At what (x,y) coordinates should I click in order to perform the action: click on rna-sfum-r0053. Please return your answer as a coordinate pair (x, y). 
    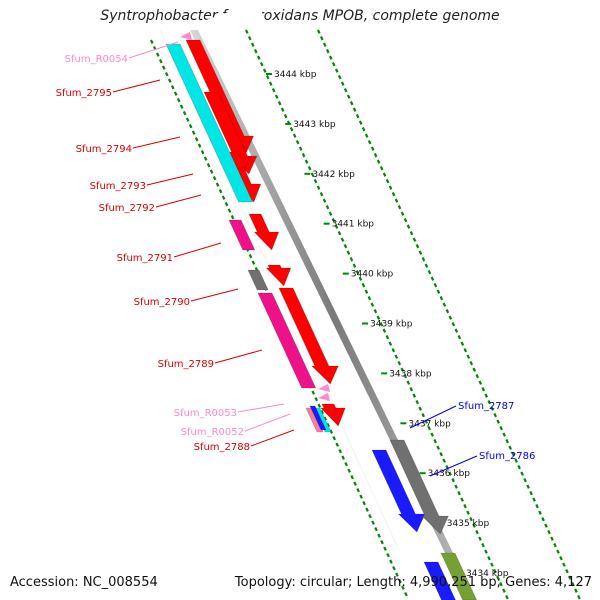
    Looking at the image, I should click on (324, 388).